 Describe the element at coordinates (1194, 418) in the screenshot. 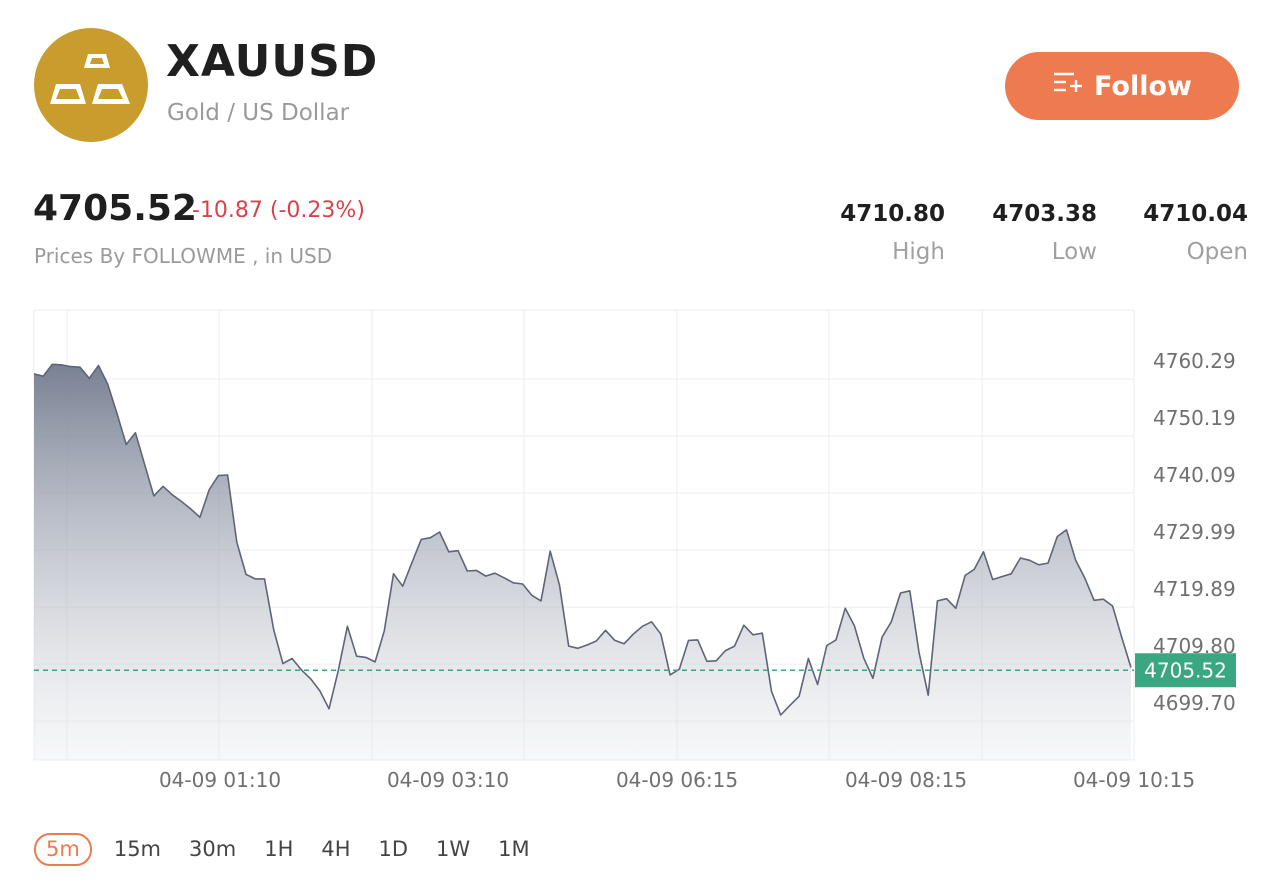

I see `y-tick-label: 4750.19` at that location.